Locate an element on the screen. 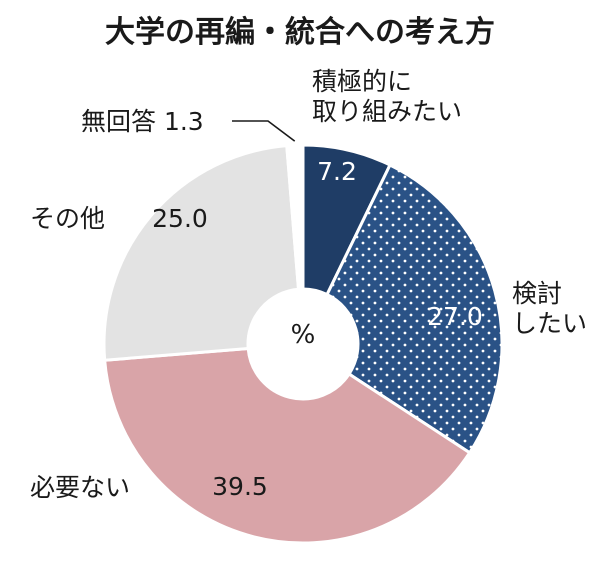 The image size is (600, 566). slice-value-3: 25.0 is located at coordinates (180, 218).